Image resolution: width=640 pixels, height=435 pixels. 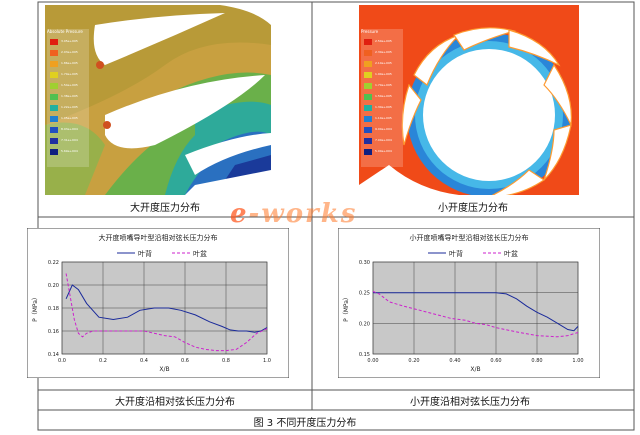 I want to click on legend-value: 2.10e+005, so click(x=383, y=63).